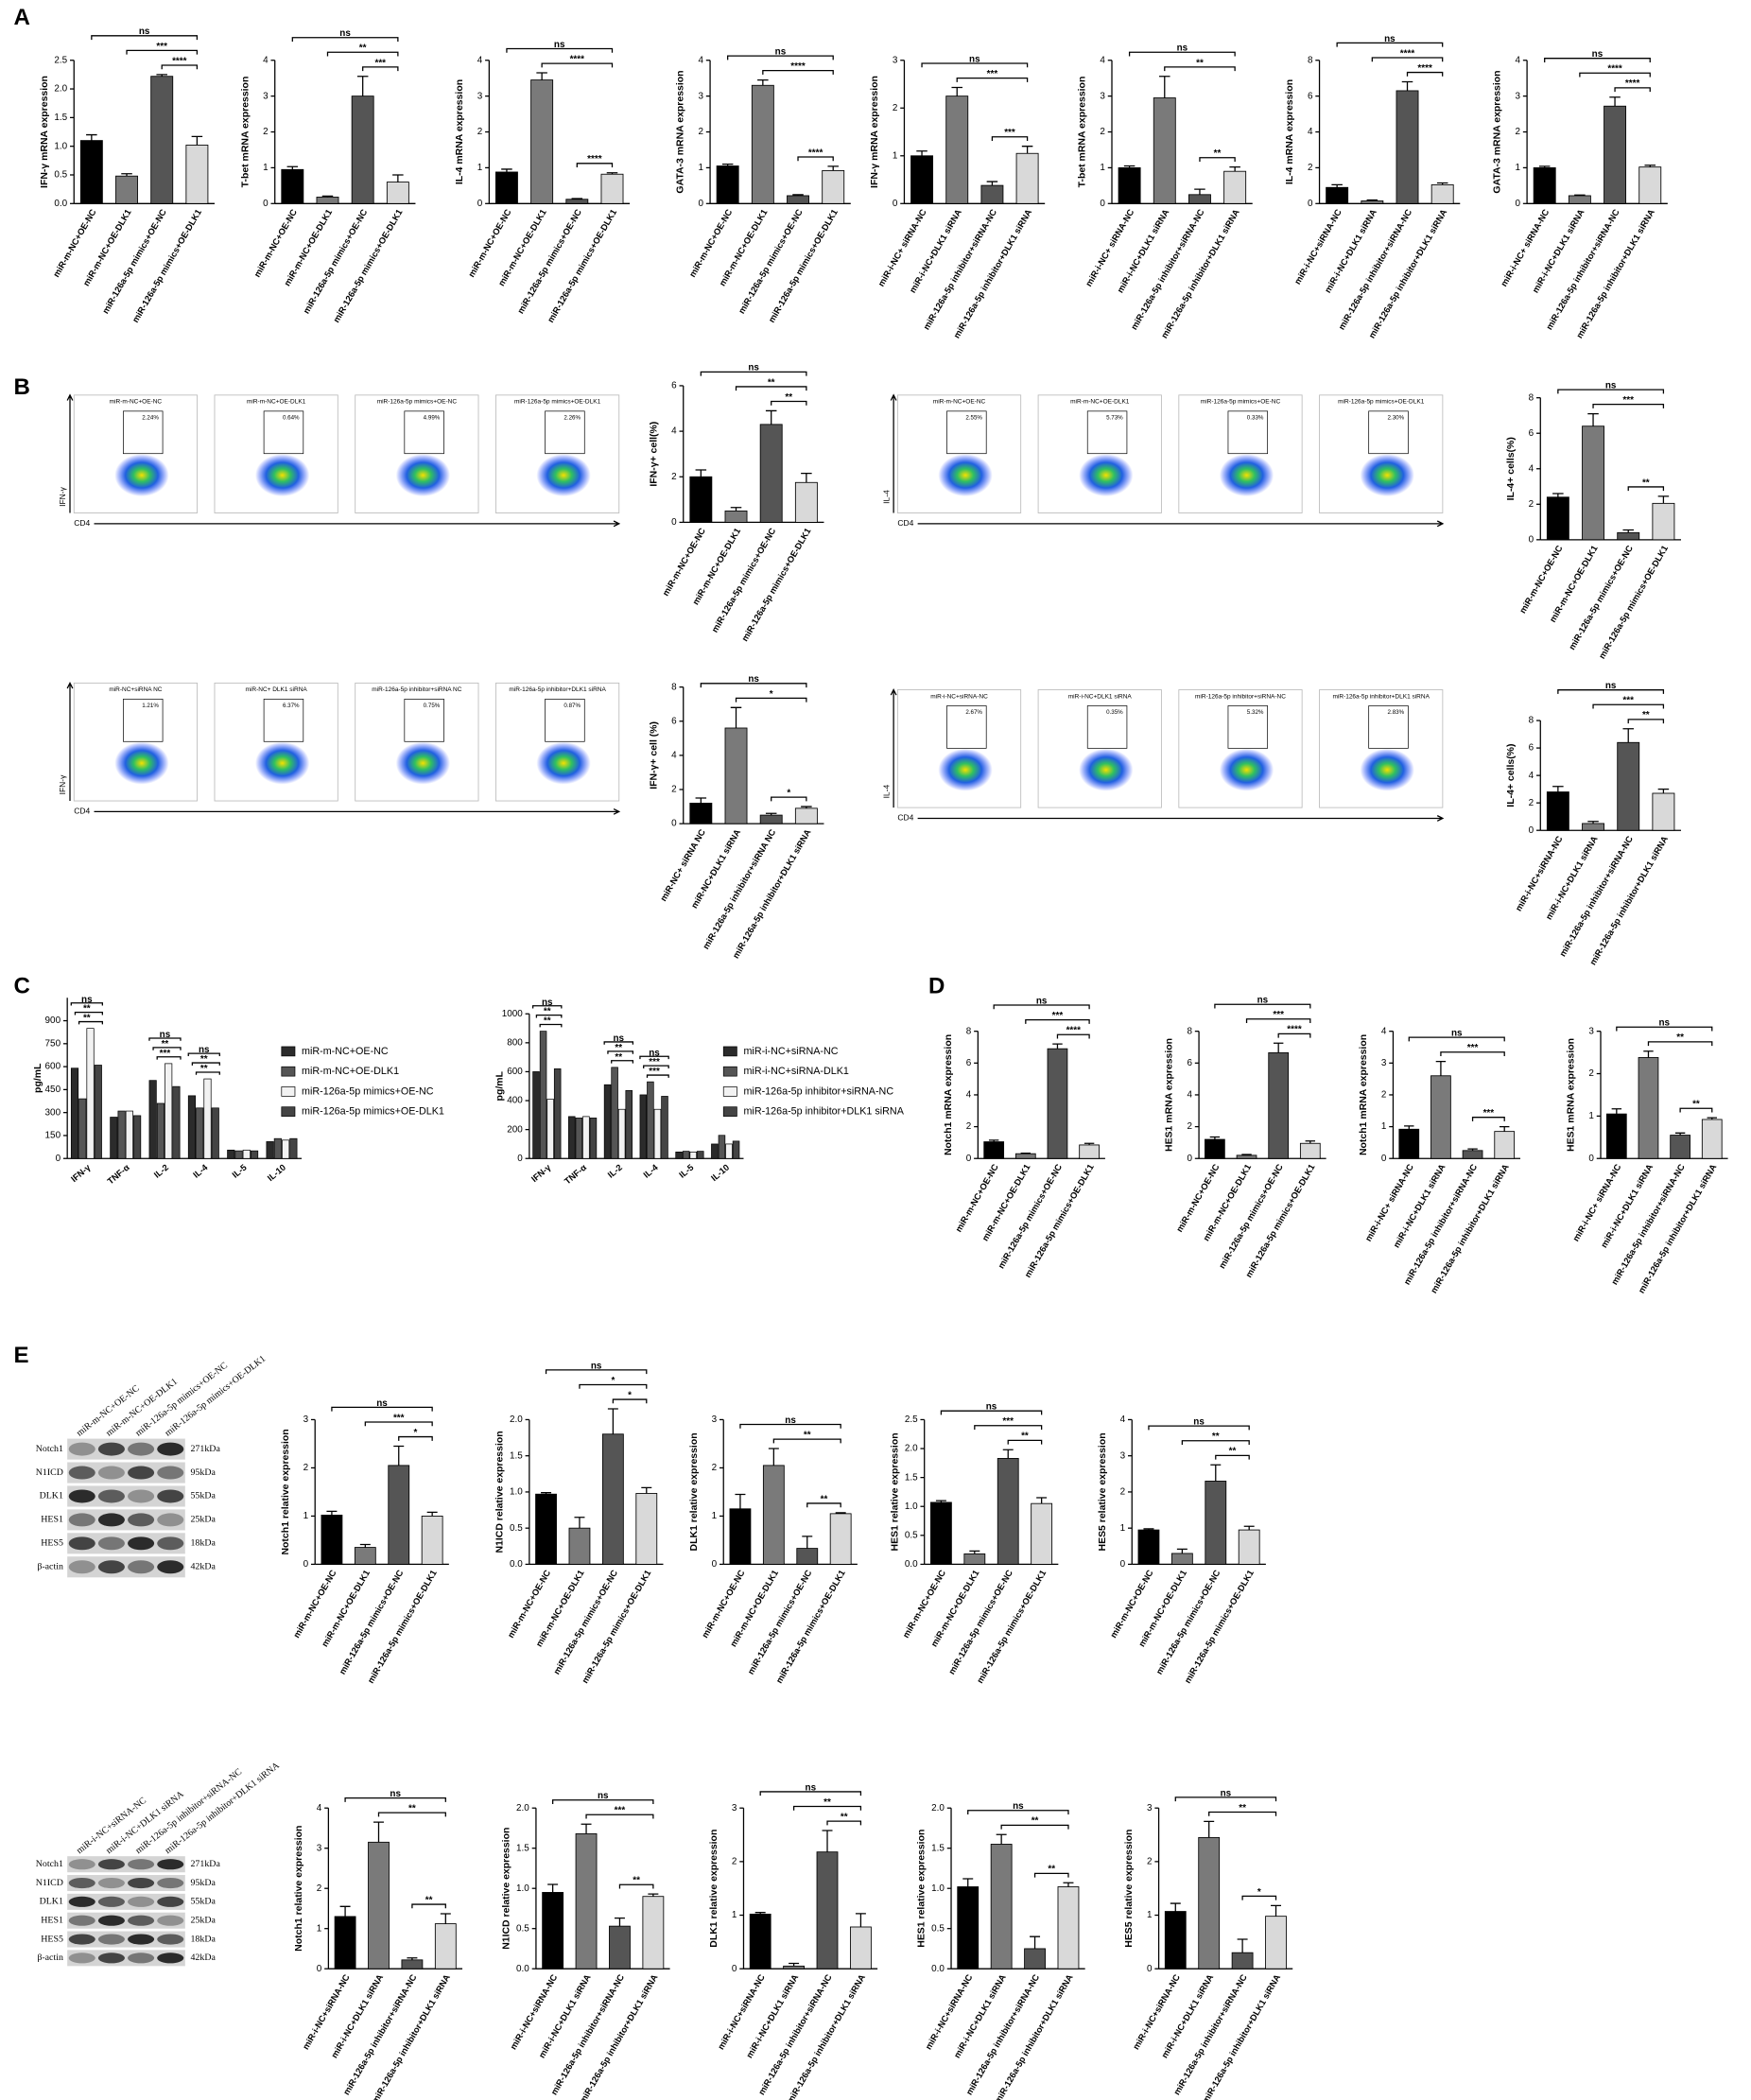 This screenshot has height=2100, width=1751. Describe the element at coordinates (432, 419) in the screenshot. I see `gate-value: 4.99%` at that location.